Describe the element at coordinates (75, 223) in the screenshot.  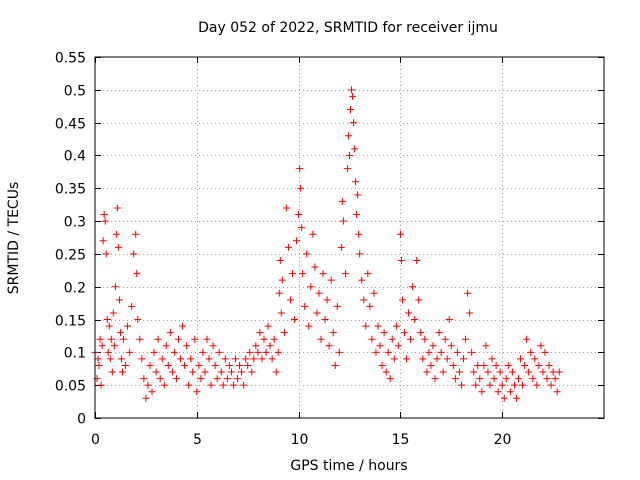
I see `y-tick-label: 0.3` at that location.